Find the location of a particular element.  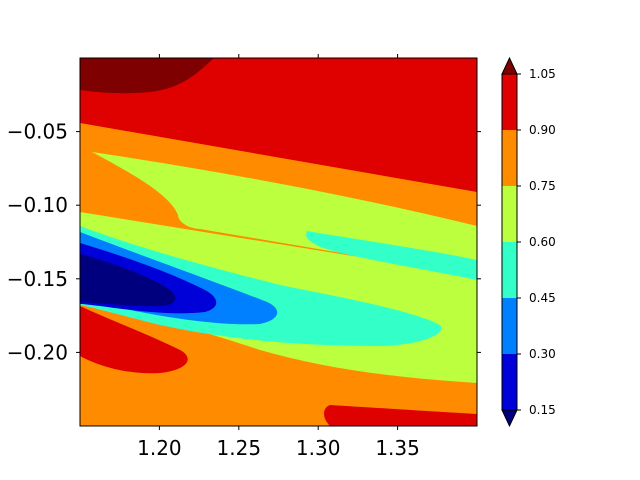

colorbar-tick-label: 0.15 is located at coordinates (542, 410).